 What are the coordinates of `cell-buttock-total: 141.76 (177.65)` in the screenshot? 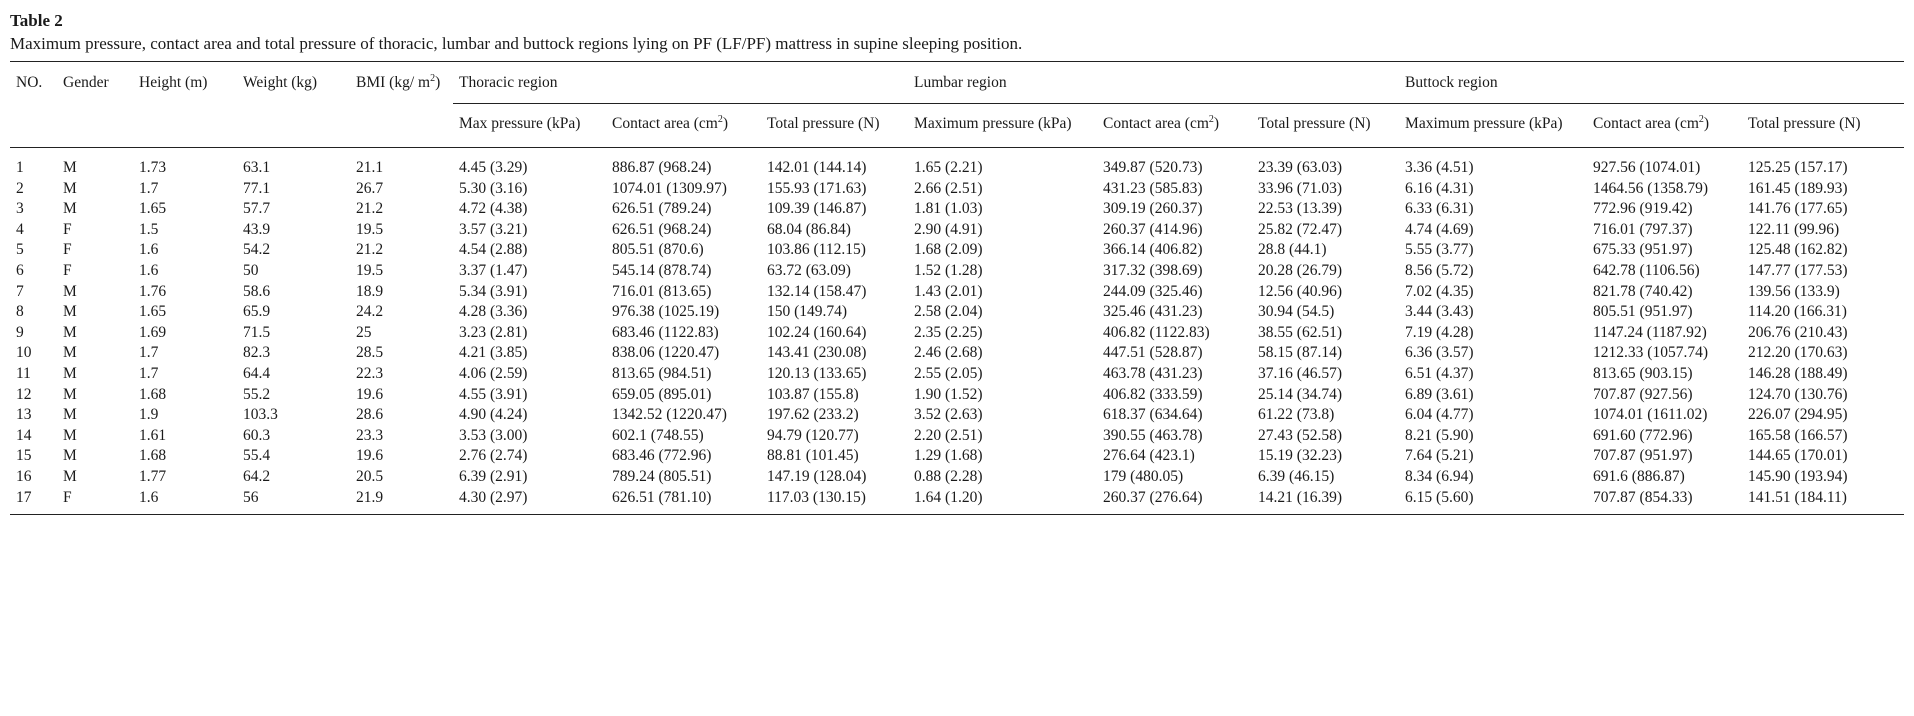 It's located at (1798, 209).